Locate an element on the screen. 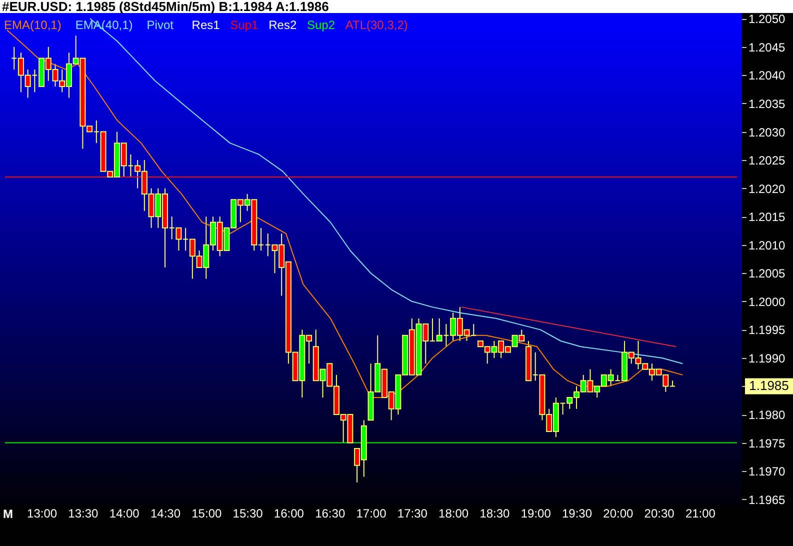  x-tick-label: 13:00 is located at coordinates (42, 513).